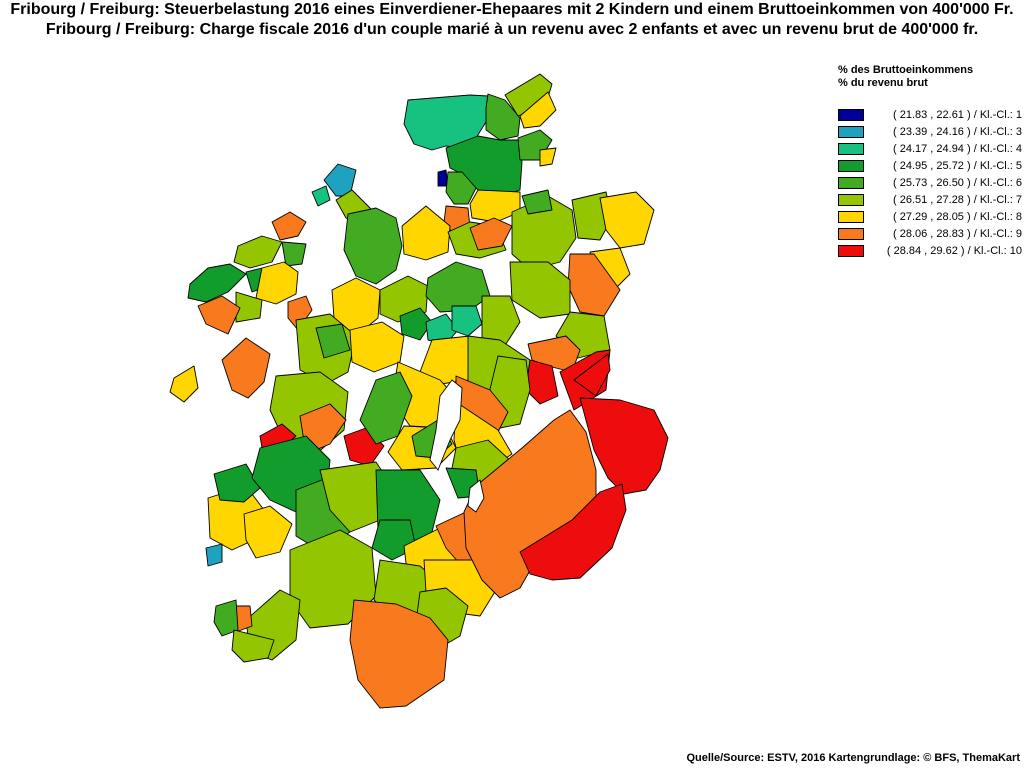 Image resolution: width=1024 pixels, height=768 pixels. I want to click on legend-item: ( 21.83 , 22.61 ) / Kl.-Cl.: 1, so click(930, 114).